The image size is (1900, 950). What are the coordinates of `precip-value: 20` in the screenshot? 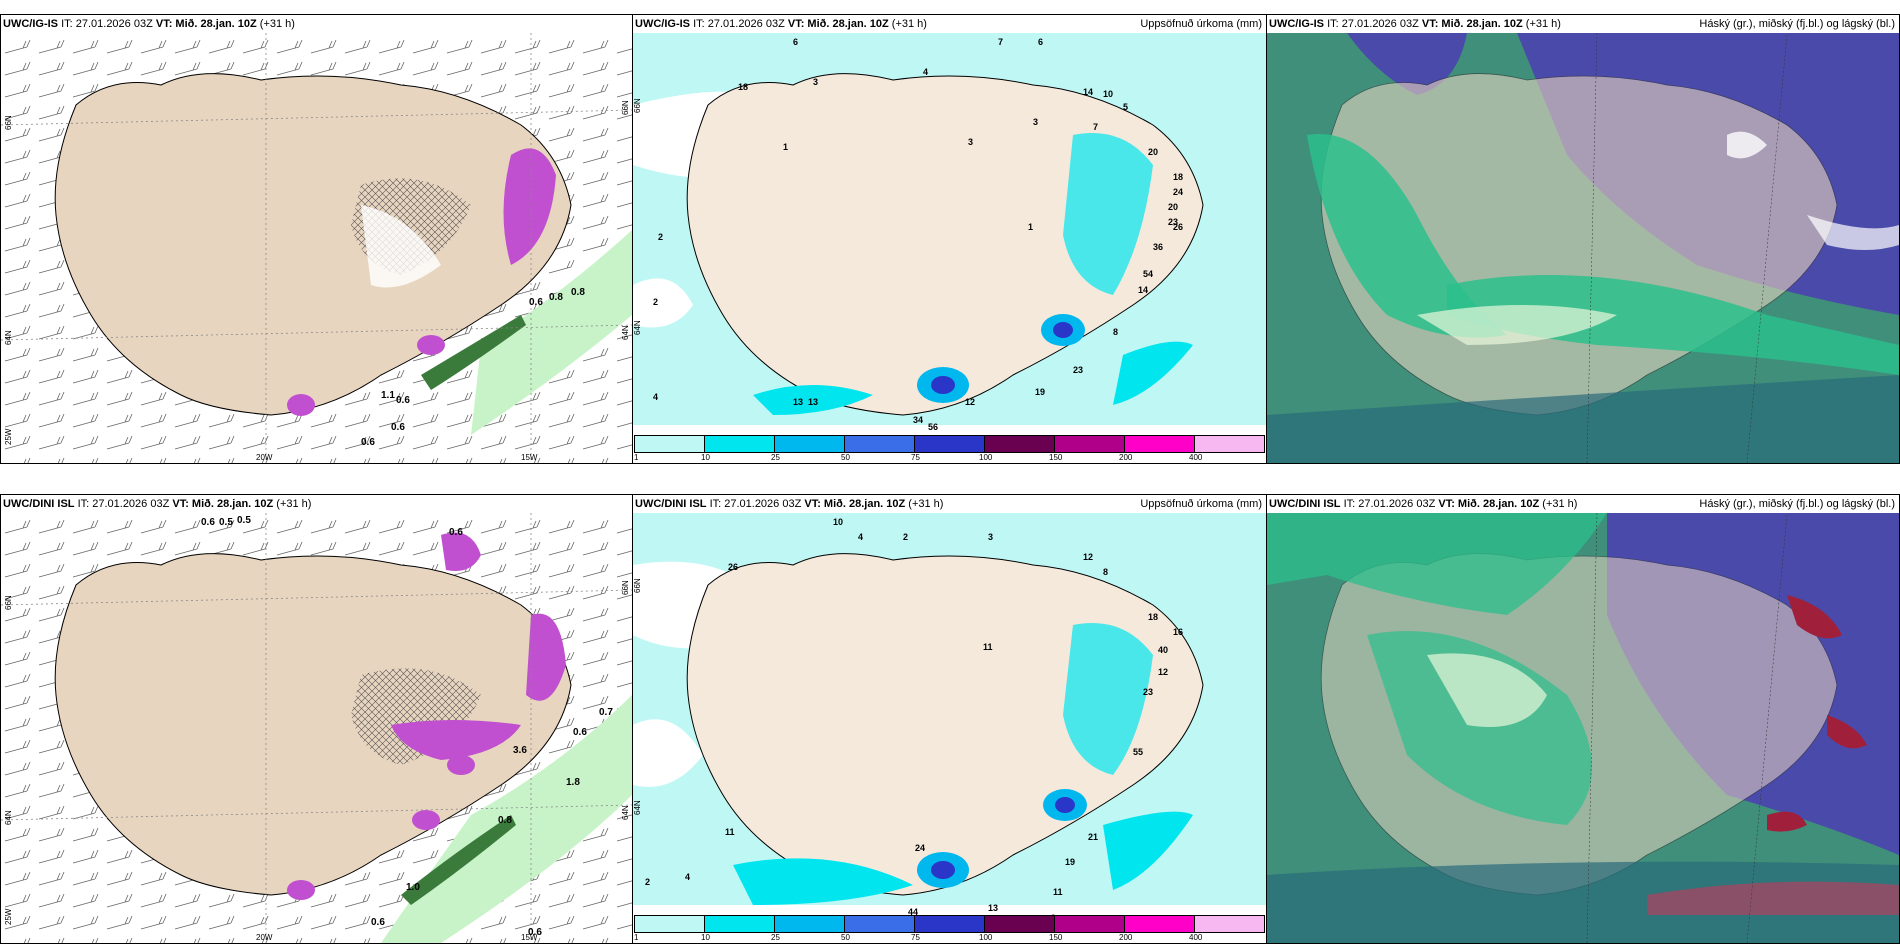 It's located at (1153, 152).